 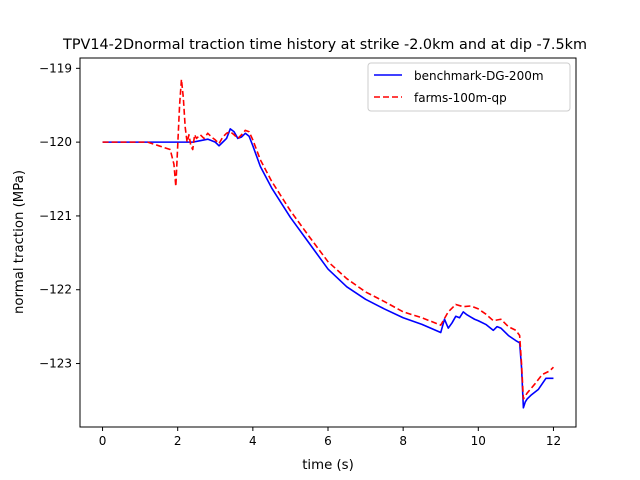 I want to click on x-tick-label: 6, so click(x=328, y=441).